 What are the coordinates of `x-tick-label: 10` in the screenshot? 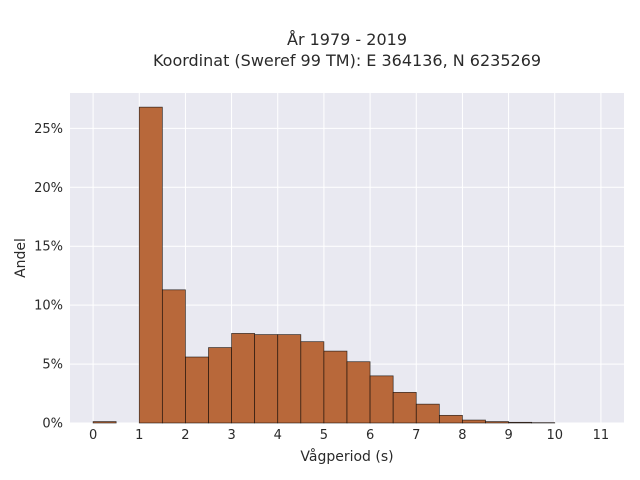 It's located at (554, 435).